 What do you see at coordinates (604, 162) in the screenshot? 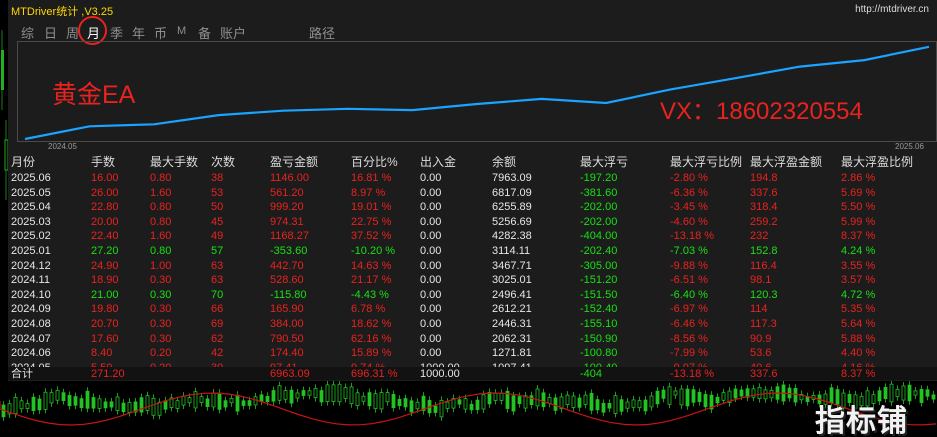
I see `column-header: 最大浮亏` at bounding box center [604, 162].